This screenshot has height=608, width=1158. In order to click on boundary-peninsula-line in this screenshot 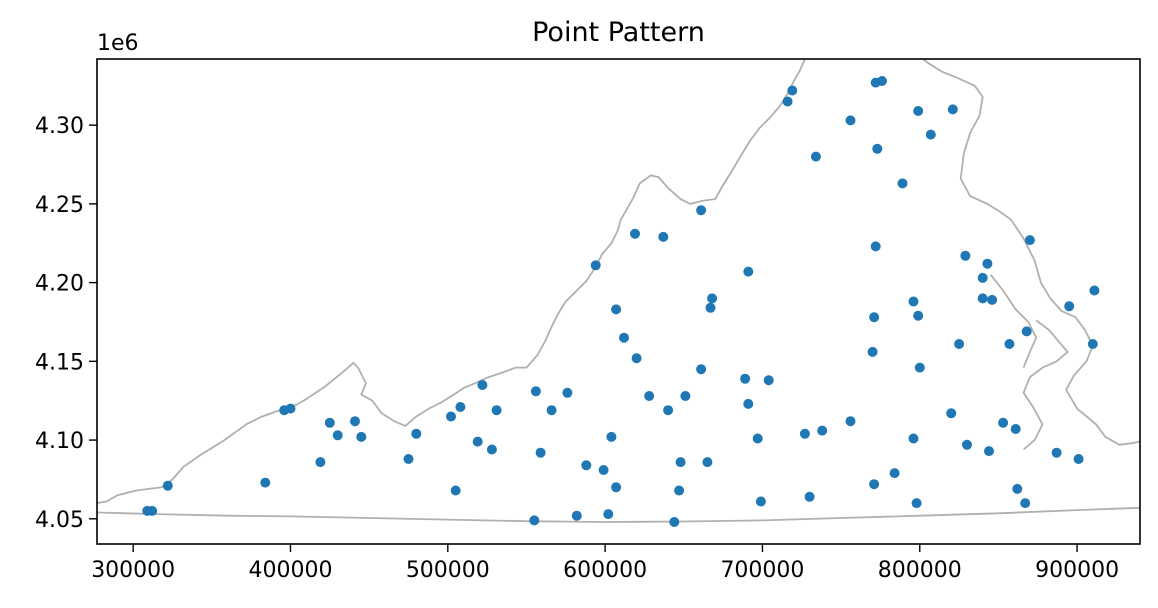, I will do `click(1045, 385)`.